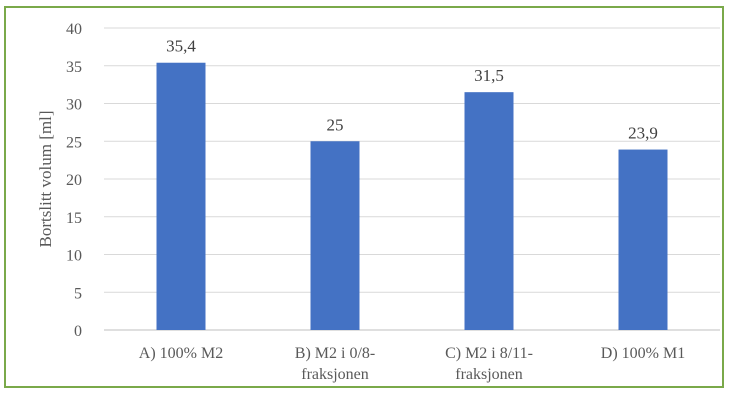 The height and width of the screenshot is (394, 730). I want to click on x-category-label: C) M2 i 8/11-, so click(489, 353).